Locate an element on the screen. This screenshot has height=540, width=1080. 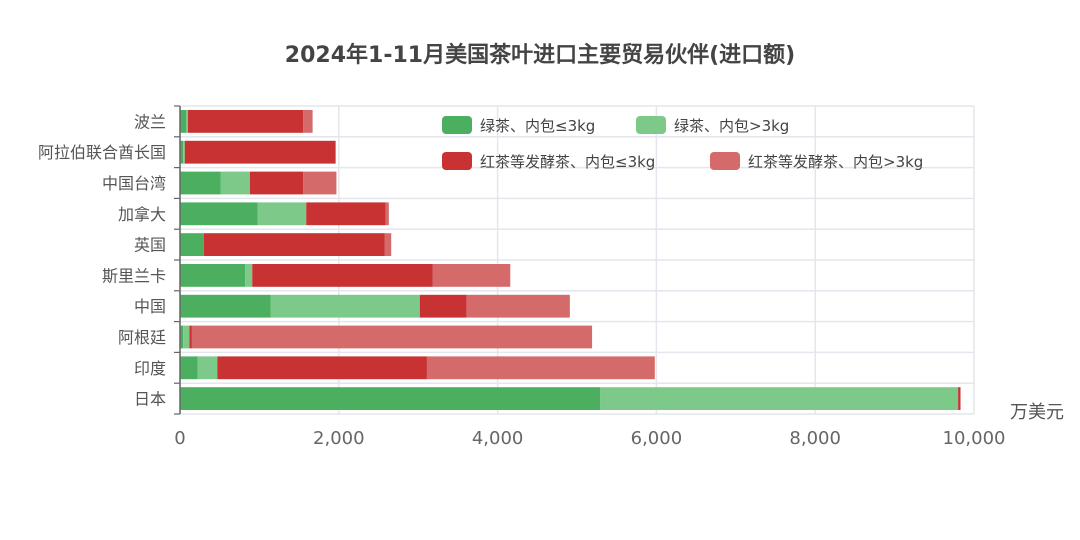
x-tick-label: 10,000 is located at coordinates (974, 438).